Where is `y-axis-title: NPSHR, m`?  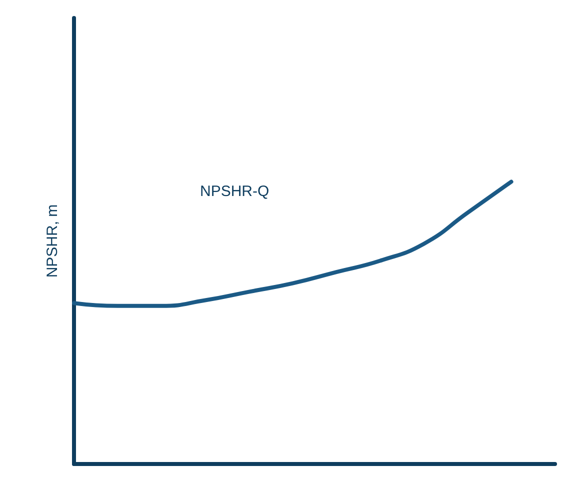
y-axis-title: NPSHR, m is located at coordinates (52, 241).